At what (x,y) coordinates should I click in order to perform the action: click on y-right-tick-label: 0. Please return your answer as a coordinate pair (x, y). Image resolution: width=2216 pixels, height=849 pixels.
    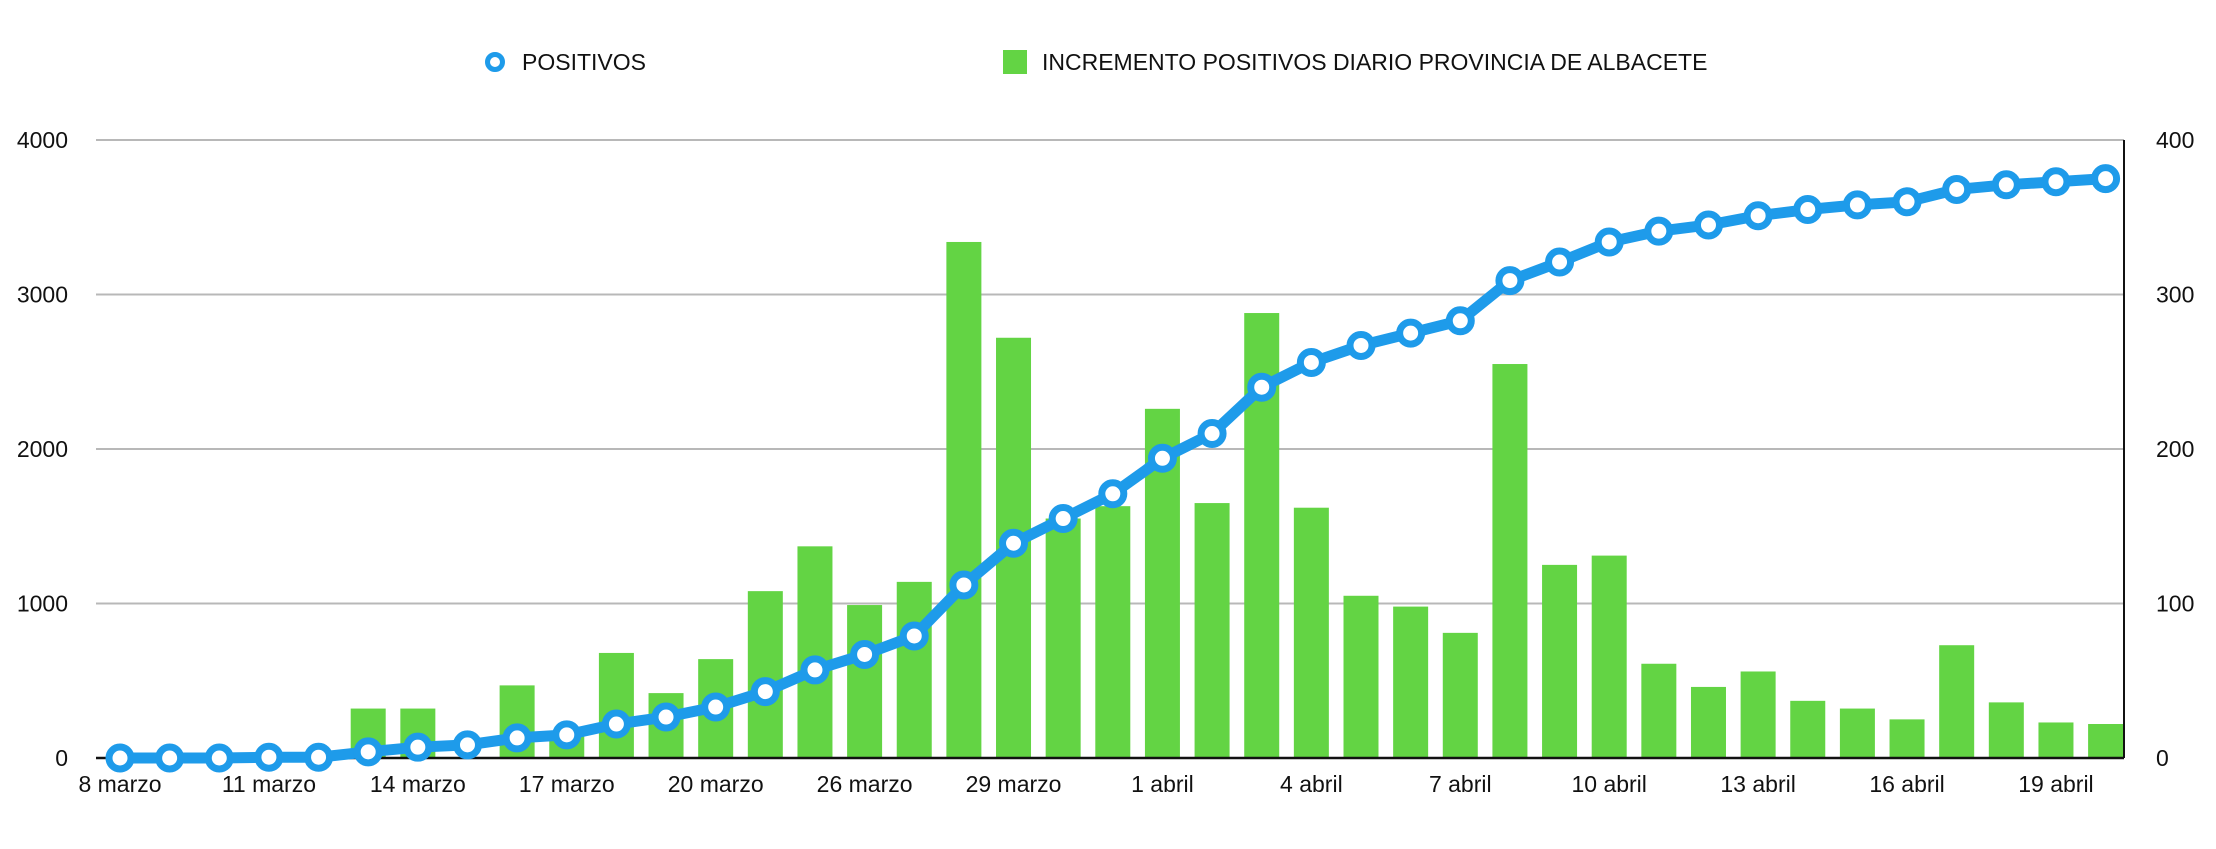
    Looking at the image, I should click on (2162, 758).